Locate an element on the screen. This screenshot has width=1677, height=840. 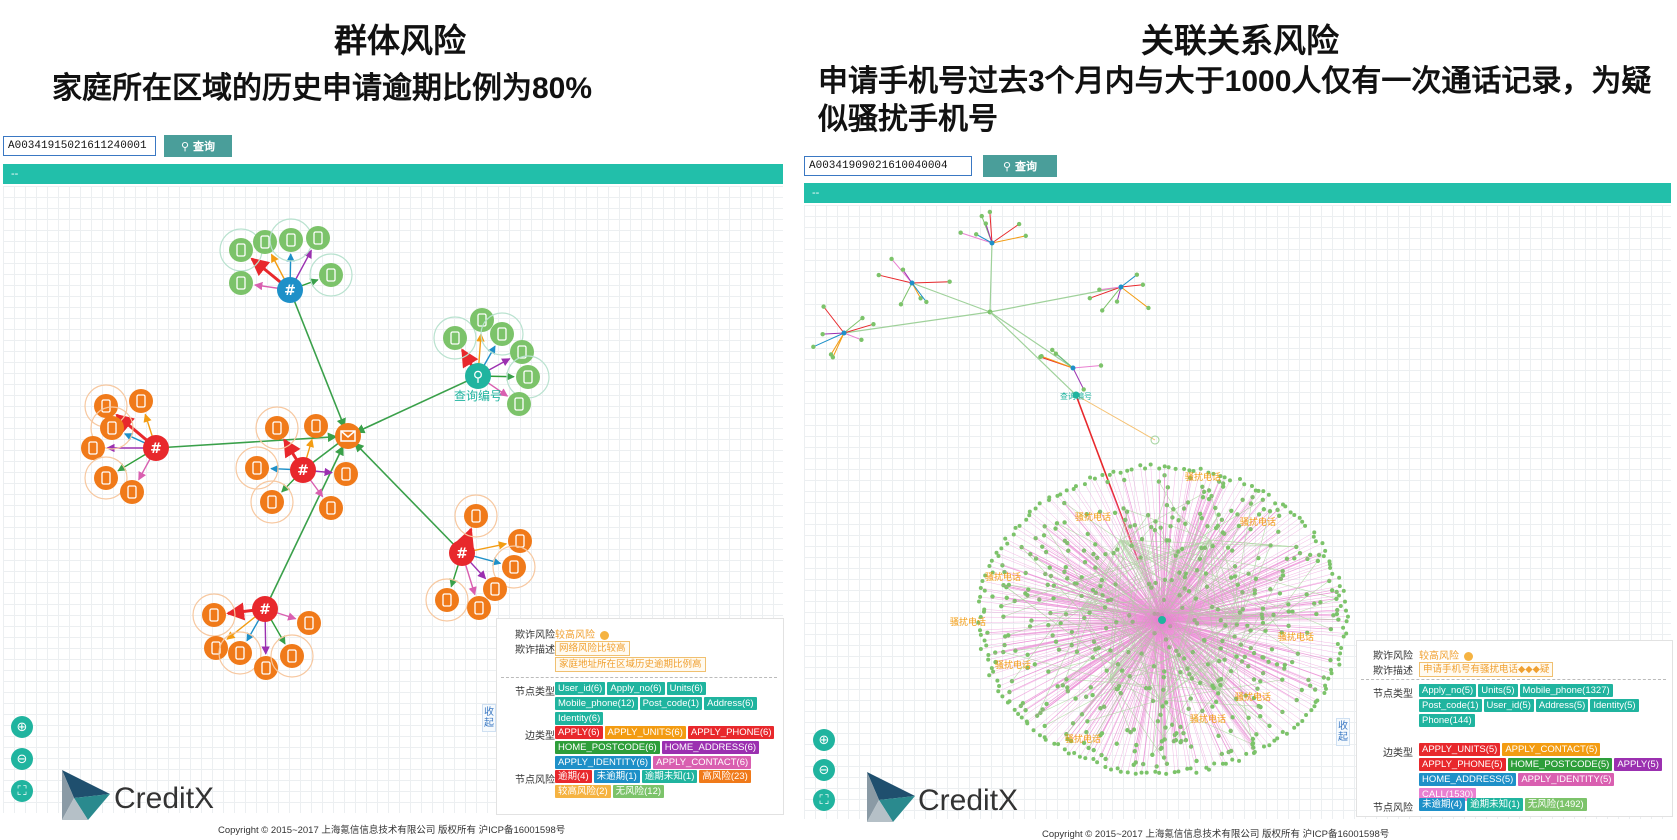
right-fraud-desc-item: 申请手机号有骚扰电话◆◆◆疑 is located at coordinates (1486, 669).